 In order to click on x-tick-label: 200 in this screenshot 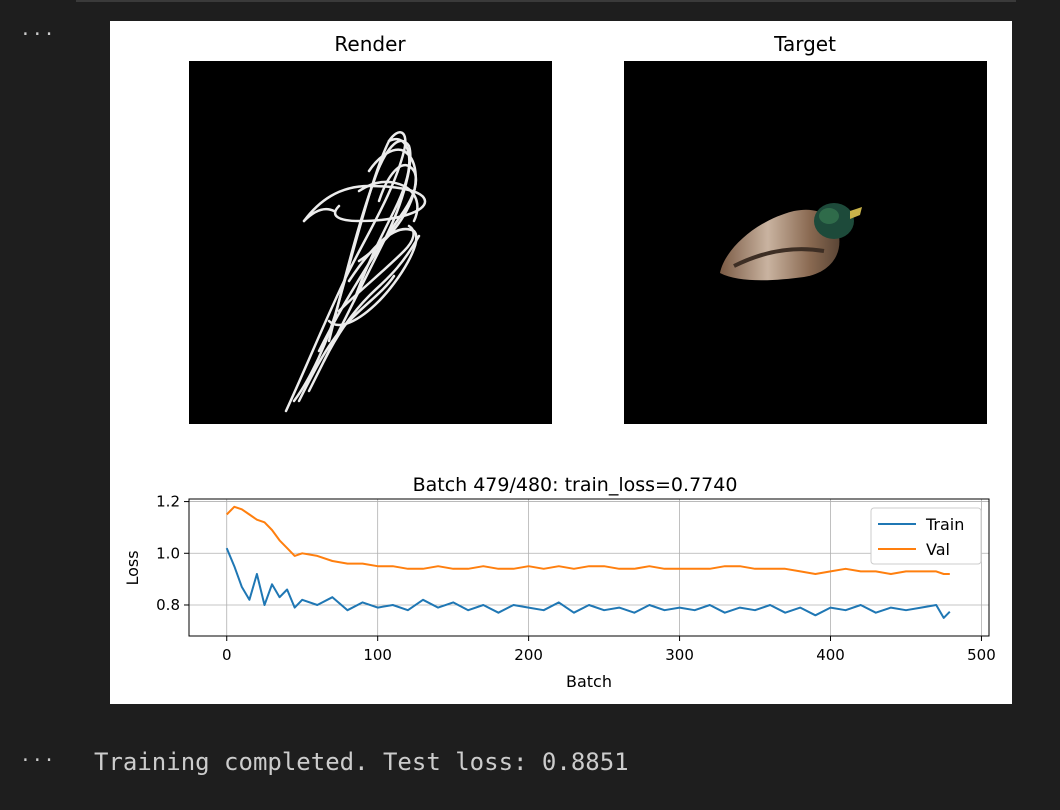, I will do `click(528, 655)`.